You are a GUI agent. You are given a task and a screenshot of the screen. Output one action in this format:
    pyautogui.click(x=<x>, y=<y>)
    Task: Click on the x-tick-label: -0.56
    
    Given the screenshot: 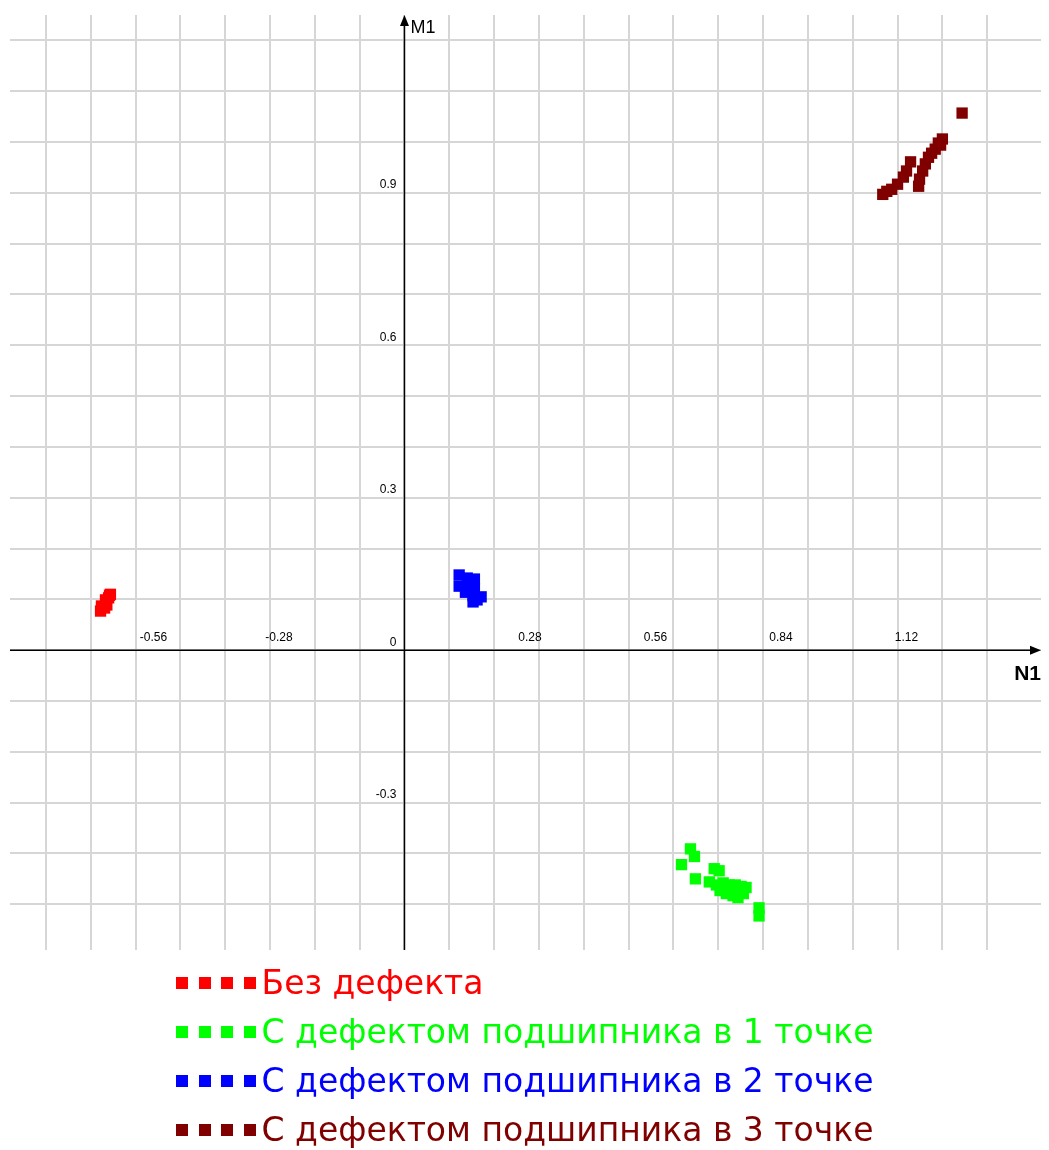 What is the action you would take?
    pyautogui.click(x=153, y=636)
    